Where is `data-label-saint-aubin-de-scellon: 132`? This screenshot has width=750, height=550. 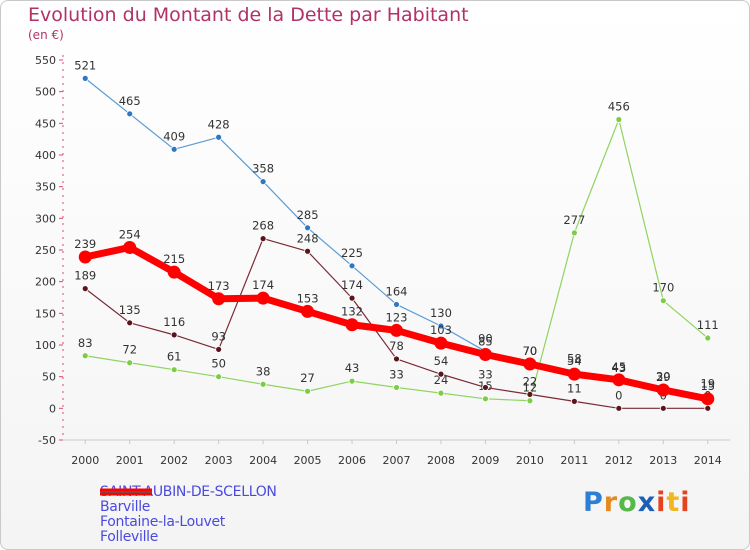
data-label-saint-aubin-de-scellon: 132 is located at coordinates (352, 312).